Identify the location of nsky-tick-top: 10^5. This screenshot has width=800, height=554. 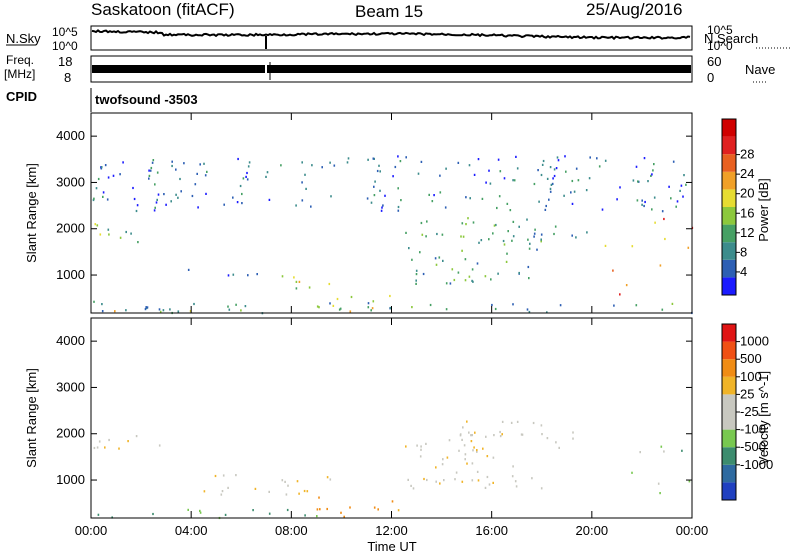
(65, 32).